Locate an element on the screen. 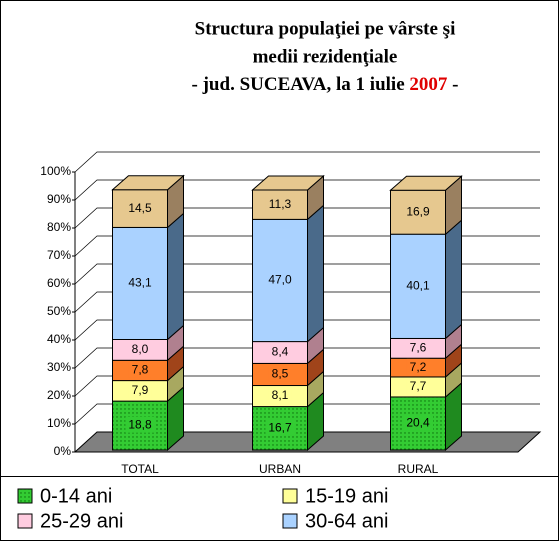 Image resolution: width=560 pixels, height=546 pixels. data-label: 16,7 is located at coordinates (280, 427).